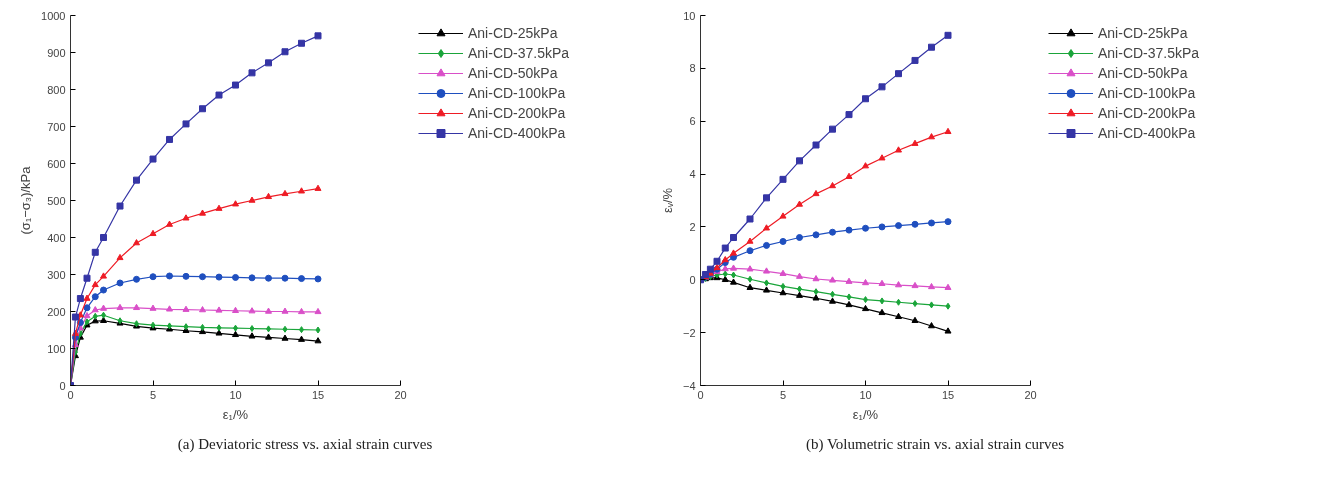  What do you see at coordinates (56, 311) in the screenshot?
I see `y-tick-label: 200` at bounding box center [56, 311].